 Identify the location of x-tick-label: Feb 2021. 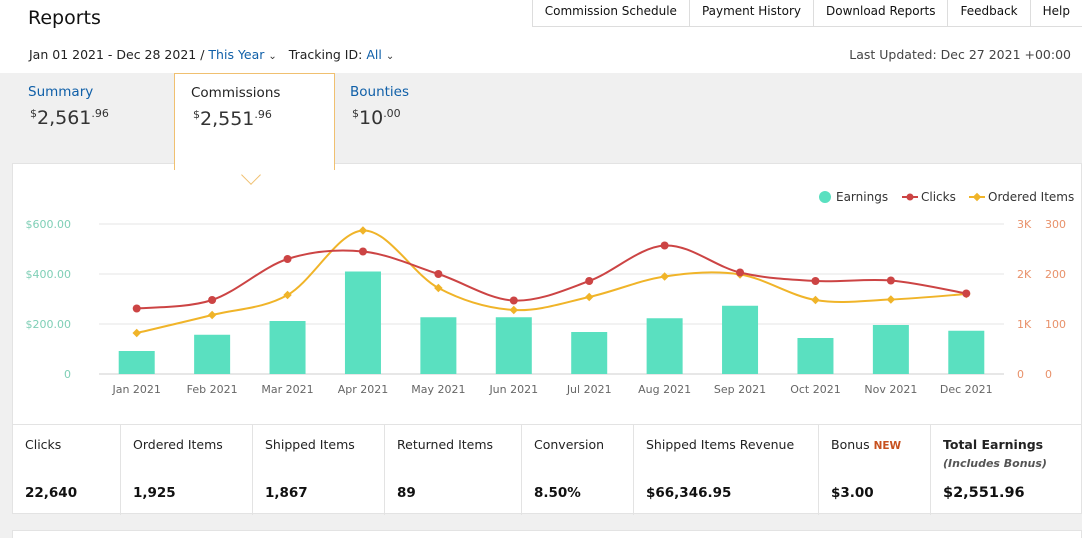
(212, 389).